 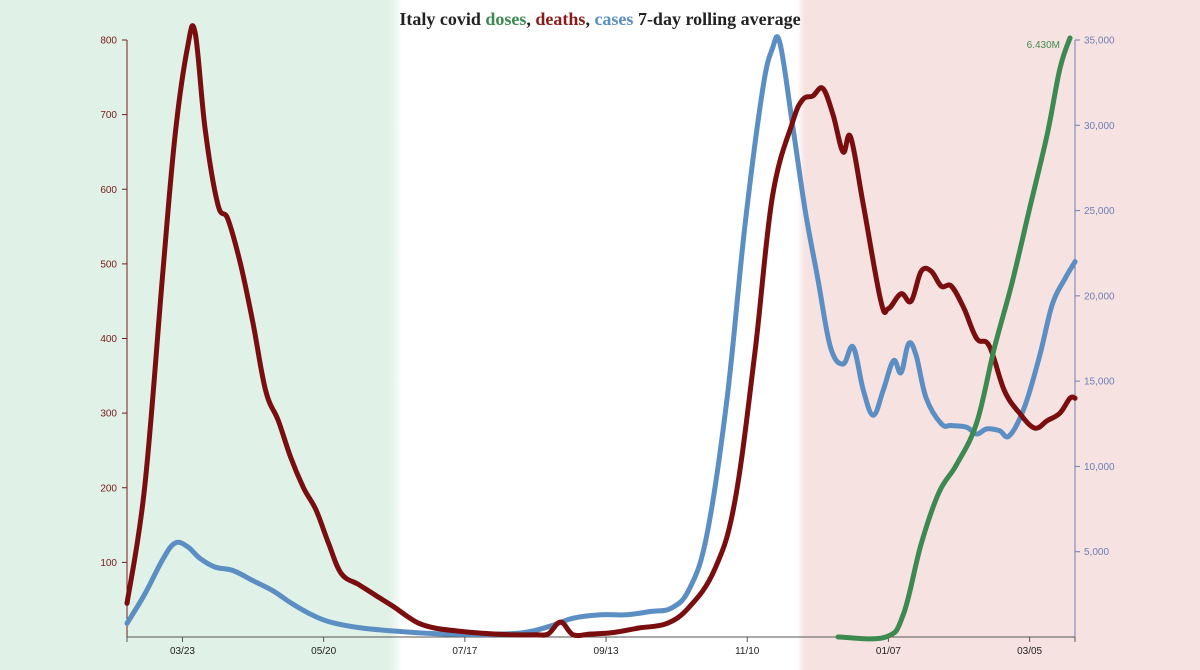 I want to click on left-axis-tick-label: 100, so click(x=108, y=563).